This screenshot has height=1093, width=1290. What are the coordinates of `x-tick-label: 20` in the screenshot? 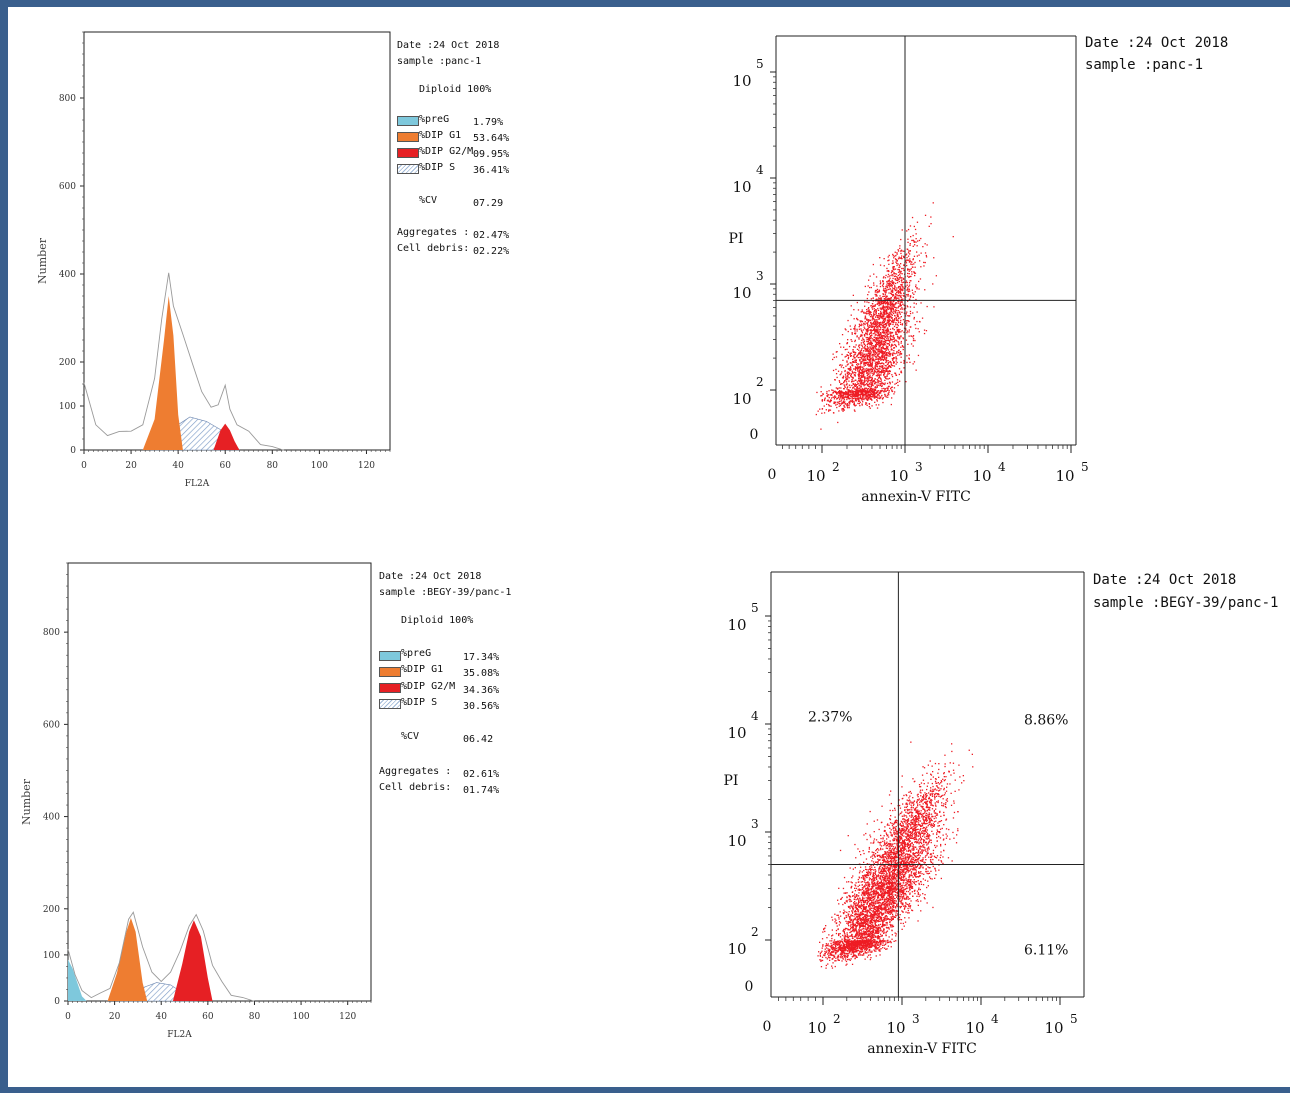 It's located at (131, 466).